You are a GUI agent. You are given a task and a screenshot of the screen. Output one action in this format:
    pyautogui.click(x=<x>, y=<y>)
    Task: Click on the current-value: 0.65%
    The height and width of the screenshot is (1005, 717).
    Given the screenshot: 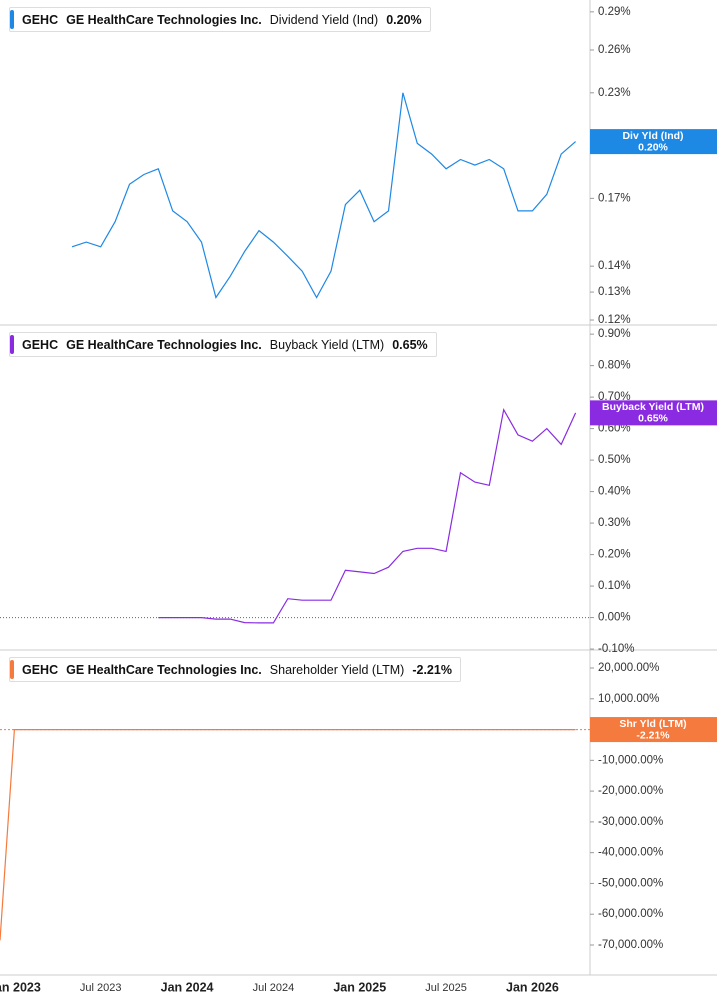 What is the action you would take?
    pyautogui.click(x=410, y=344)
    